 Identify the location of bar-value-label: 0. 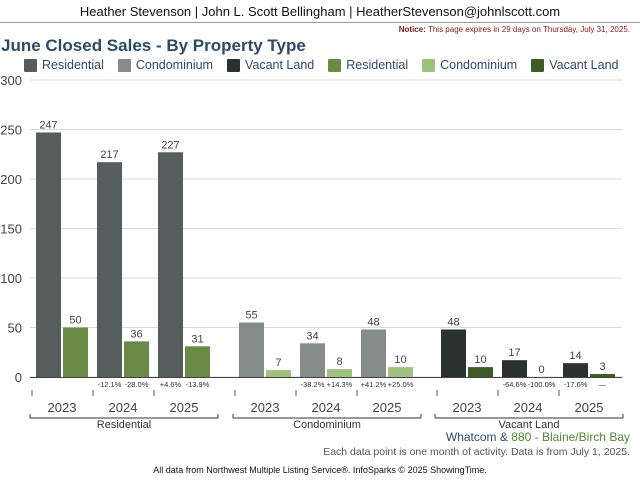
(541, 370).